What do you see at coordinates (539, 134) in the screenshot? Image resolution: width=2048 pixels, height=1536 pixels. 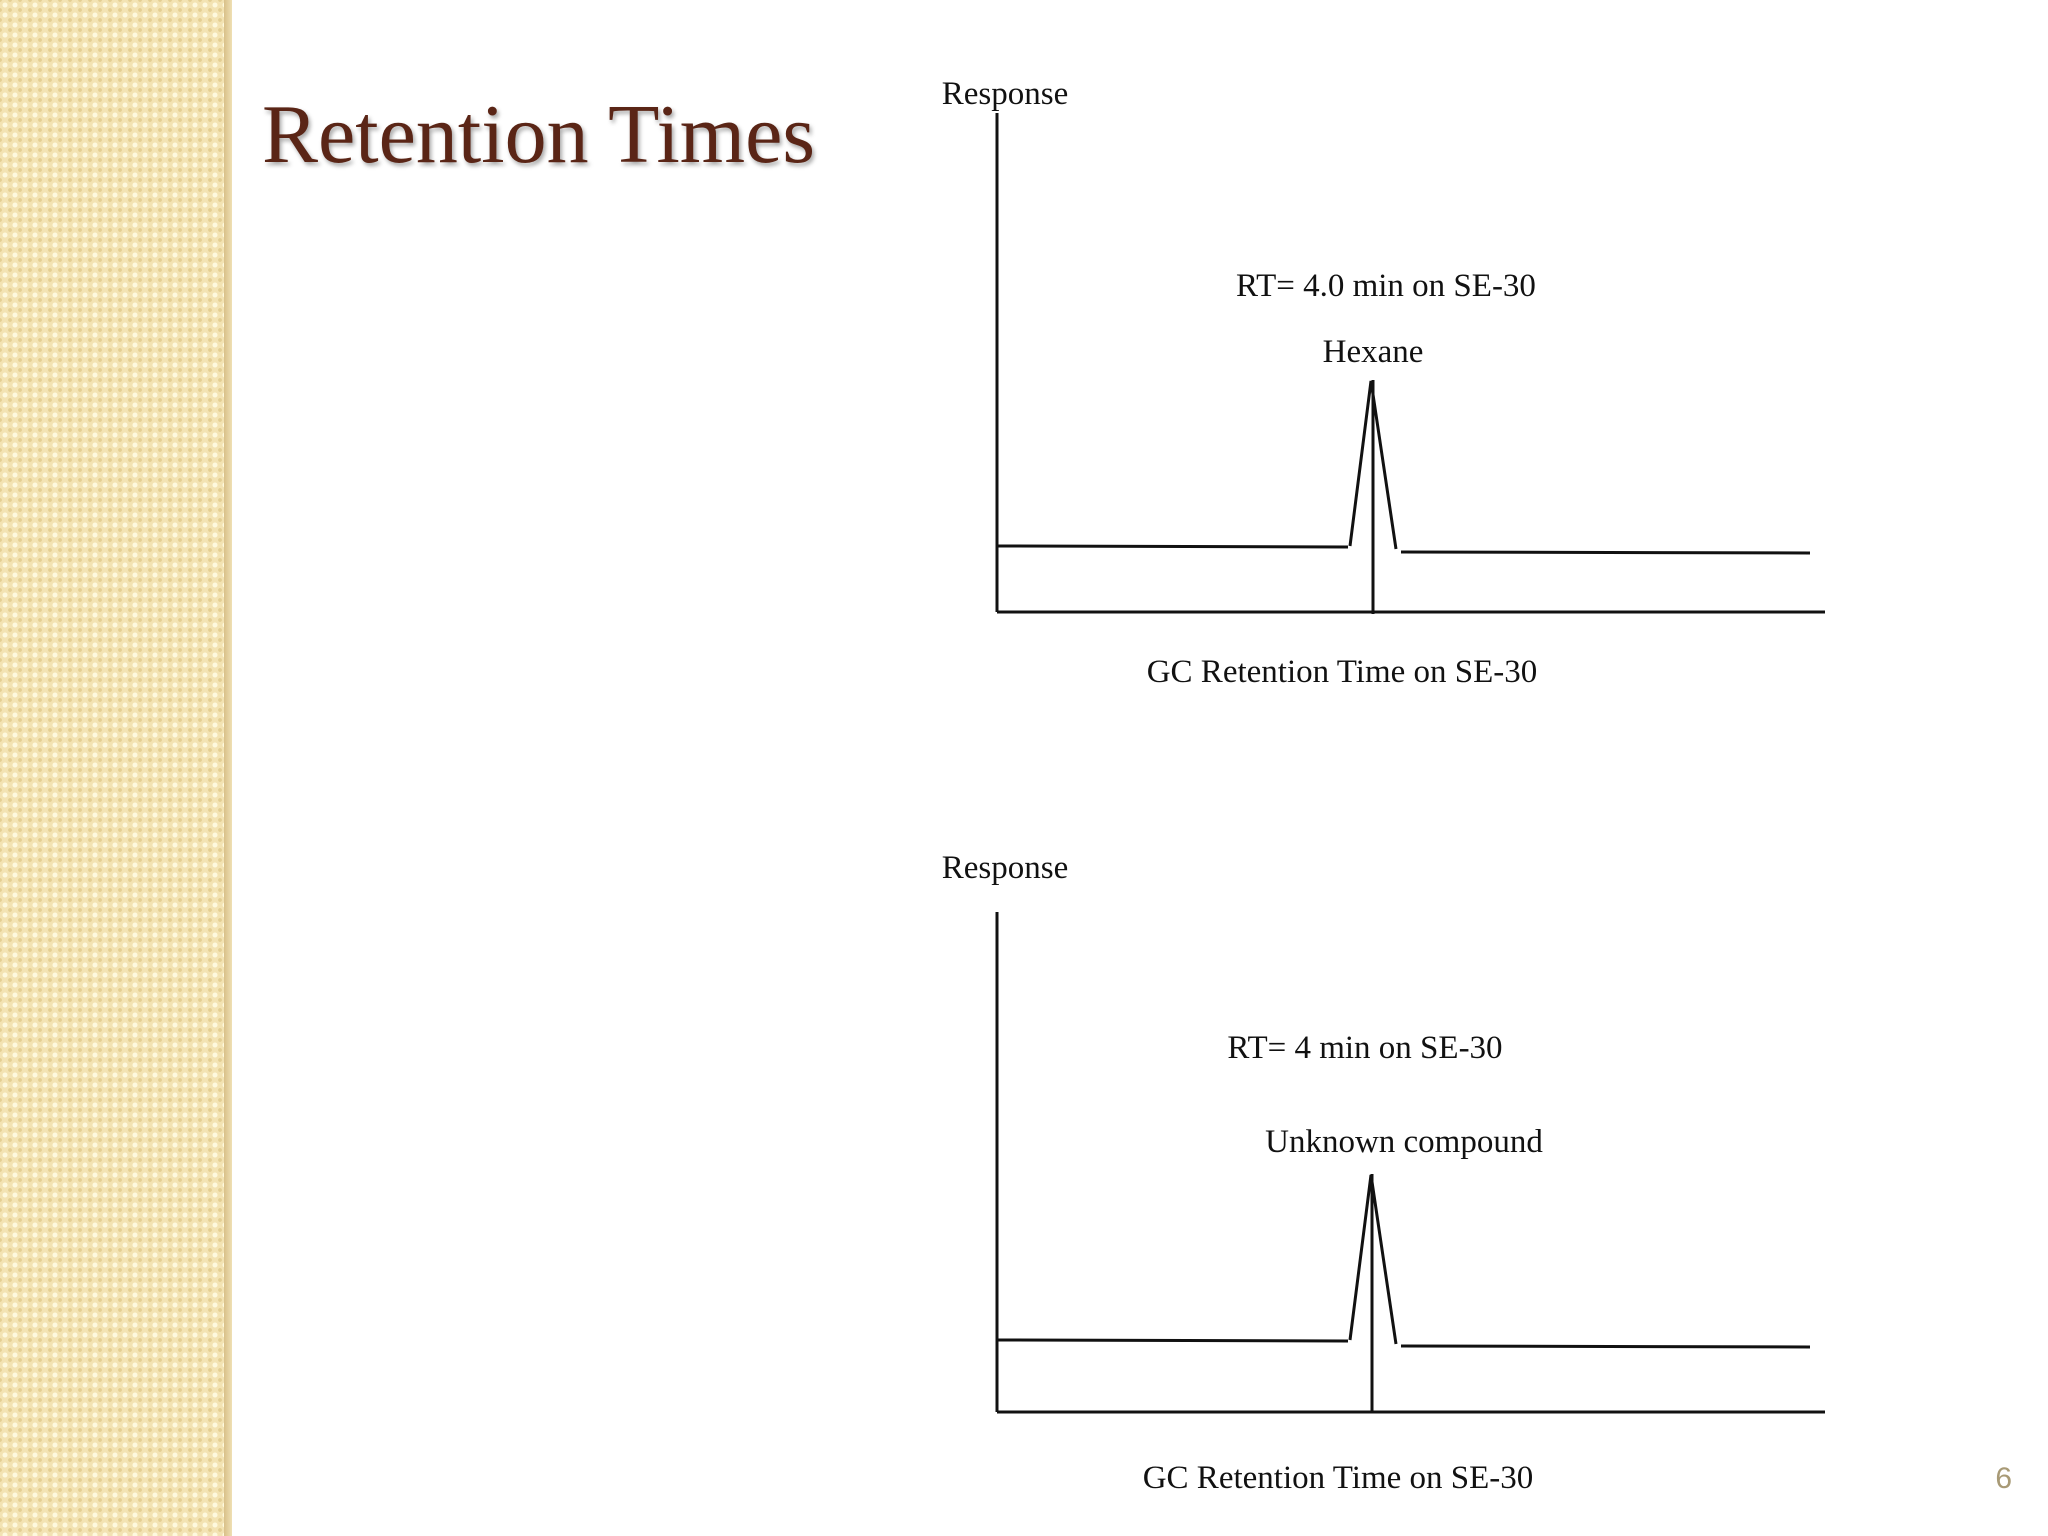 I see `slide-title: Retention Times` at bounding box center [539, 134].